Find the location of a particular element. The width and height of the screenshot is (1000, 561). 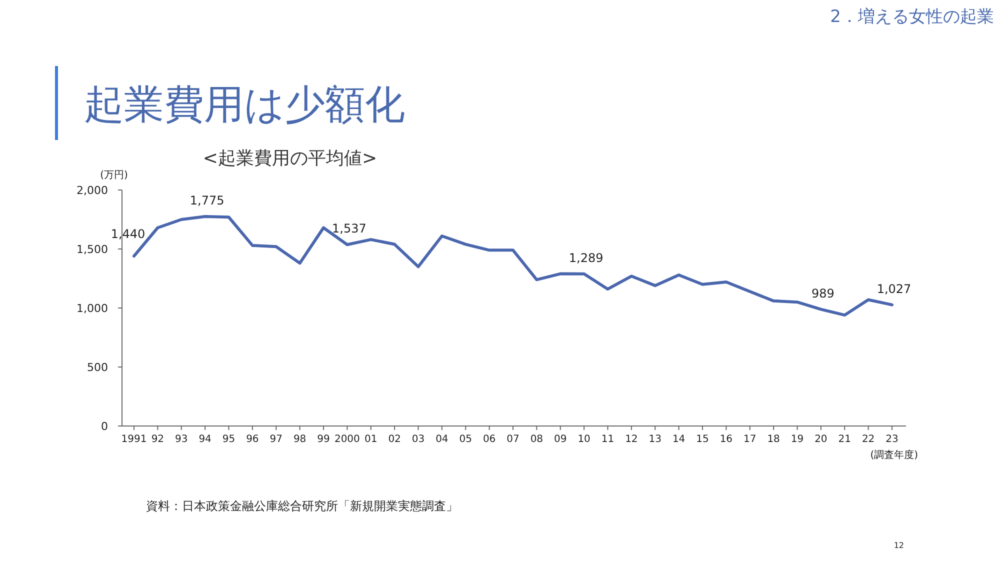

x-tick-label: 94 is located at coordinates (205, 439).